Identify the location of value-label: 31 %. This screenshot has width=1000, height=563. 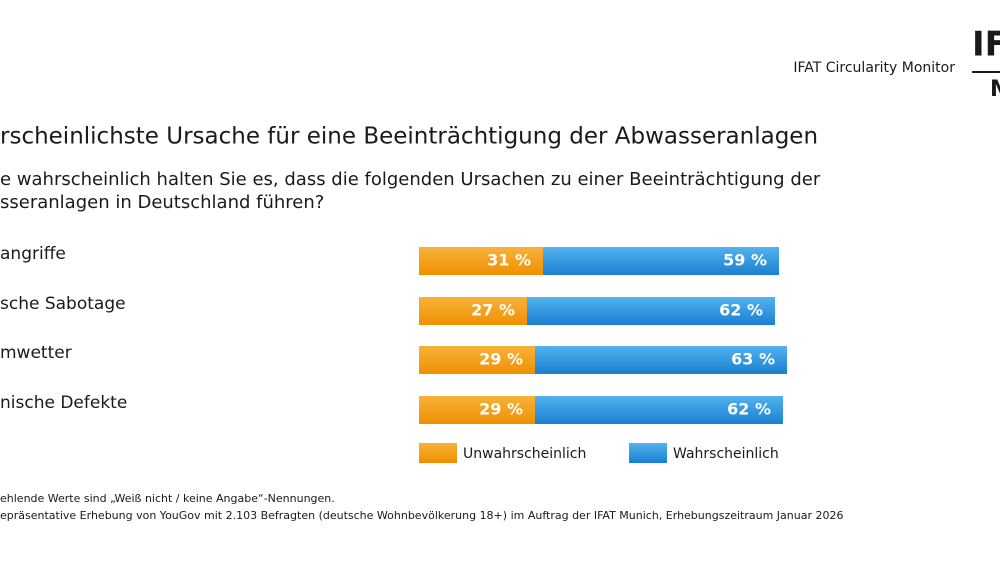
(509, 260).